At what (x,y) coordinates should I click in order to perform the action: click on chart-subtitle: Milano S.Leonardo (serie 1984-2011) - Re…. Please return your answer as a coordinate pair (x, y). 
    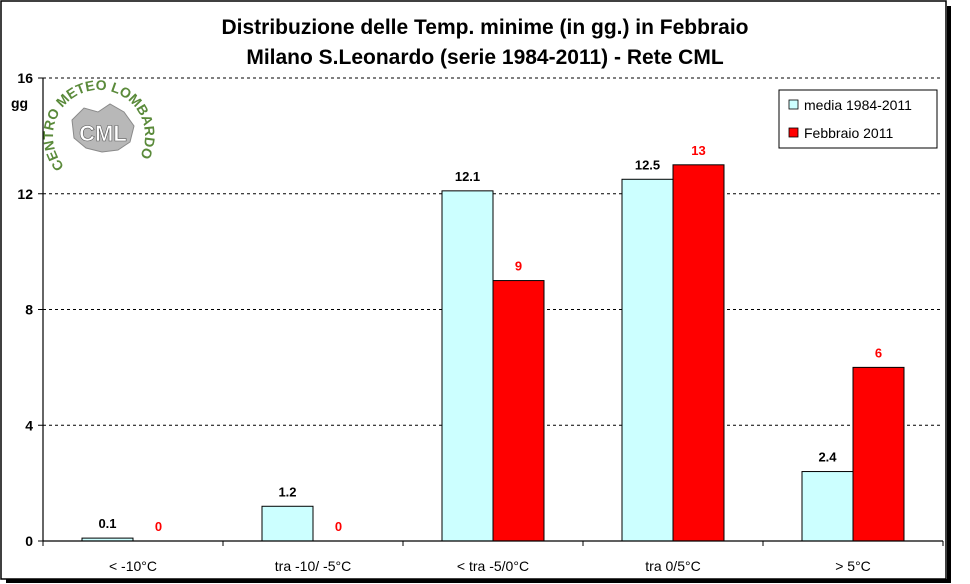
    Looking at the image, I should click on (484, 57).